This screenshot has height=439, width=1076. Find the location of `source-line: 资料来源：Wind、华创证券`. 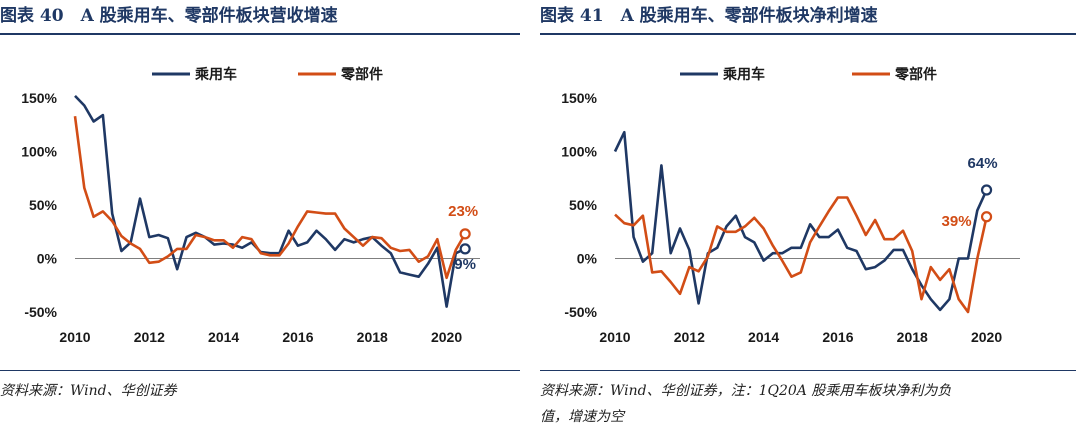

source-line: 资料来源：Wind、华创证券 is located at coordinates (88, 391).